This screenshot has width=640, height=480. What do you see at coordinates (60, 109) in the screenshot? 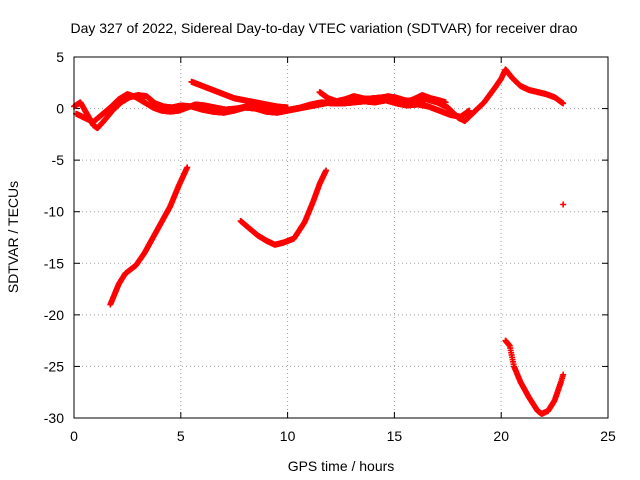
I see `y-tick-label: 0` at bounding box center [60, 109].